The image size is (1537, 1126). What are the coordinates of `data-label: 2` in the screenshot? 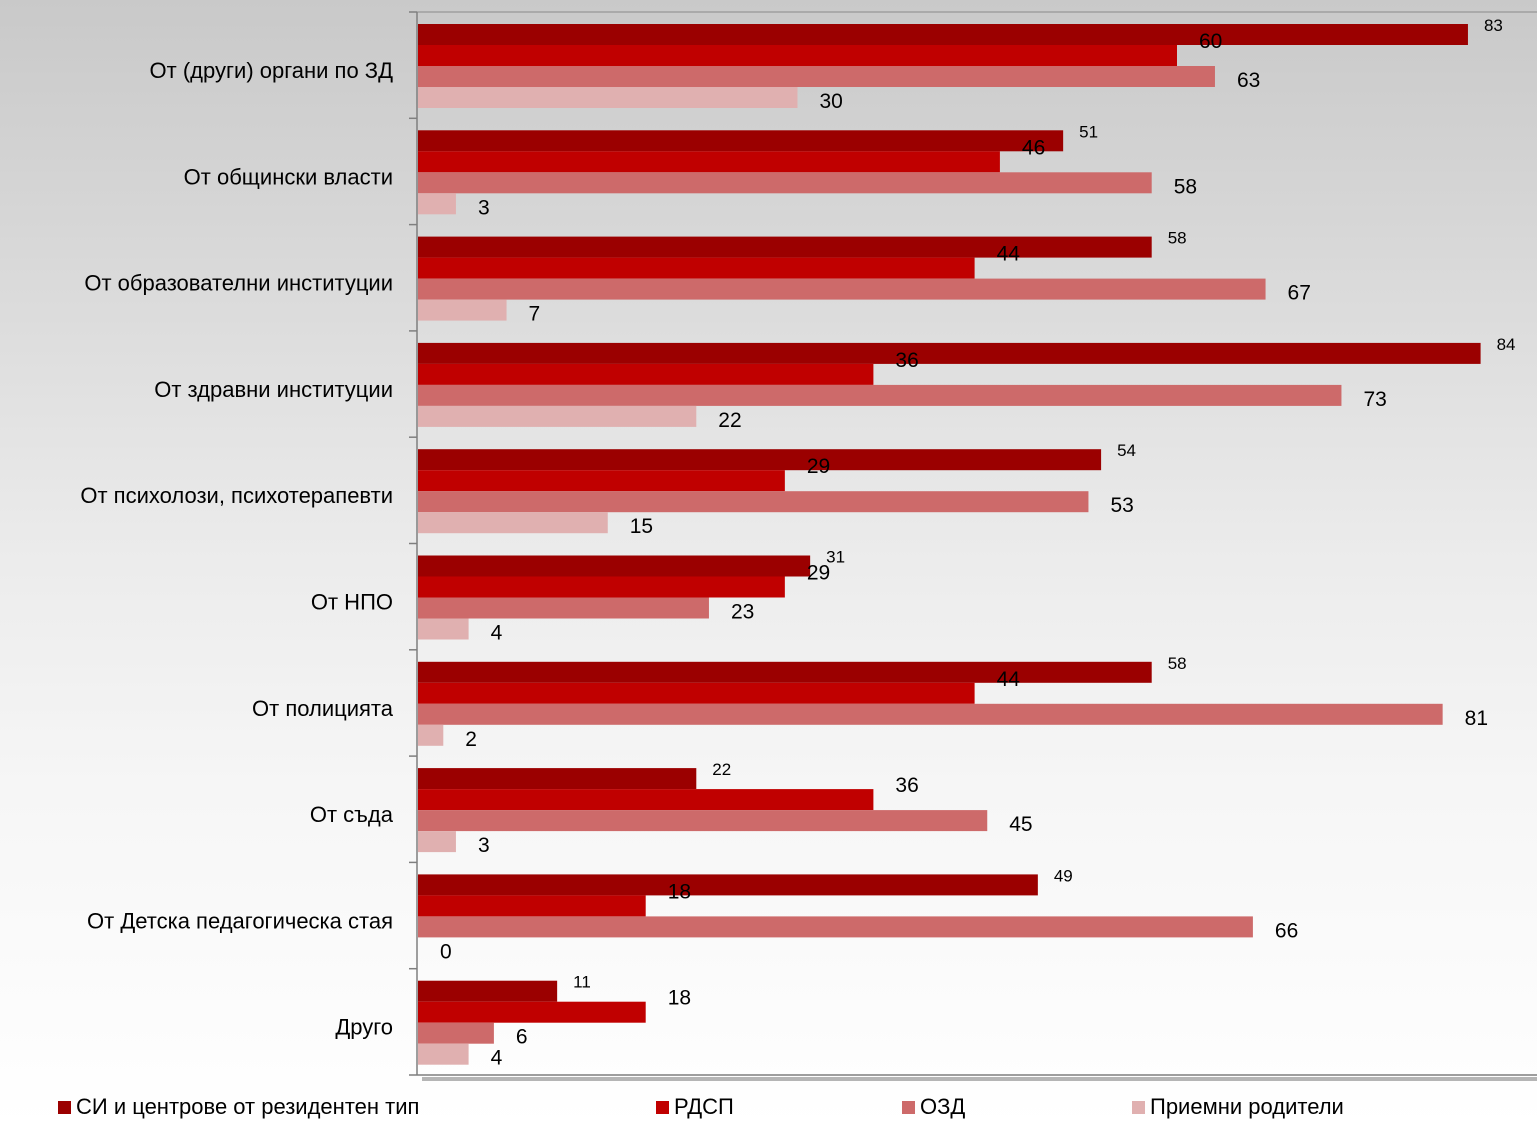 It's located at (471, 739).